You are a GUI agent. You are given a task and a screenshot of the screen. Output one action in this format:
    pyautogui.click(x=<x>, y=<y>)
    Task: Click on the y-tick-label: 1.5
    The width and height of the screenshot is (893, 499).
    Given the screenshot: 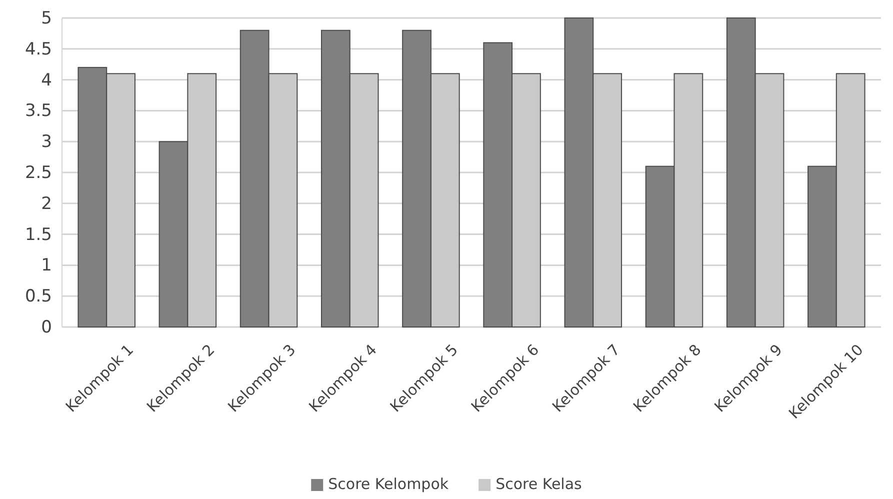 What is the action you would take?
    pyautogui.click(x=38, y=234)
    